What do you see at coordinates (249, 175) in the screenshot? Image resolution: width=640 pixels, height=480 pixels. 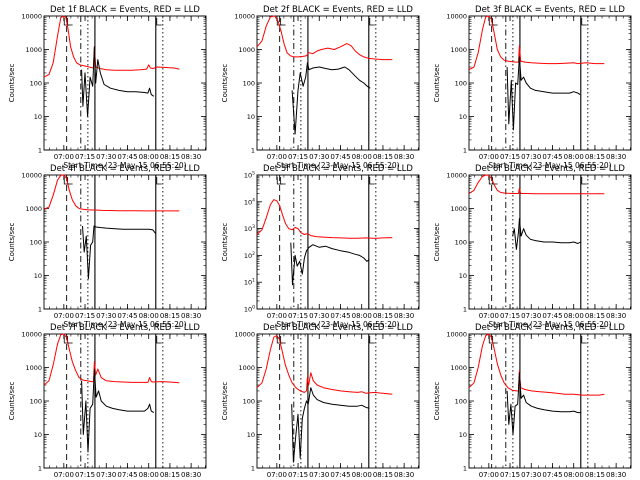 I see `y-tick-label: 10⁵` at bounding box center [249, 175].